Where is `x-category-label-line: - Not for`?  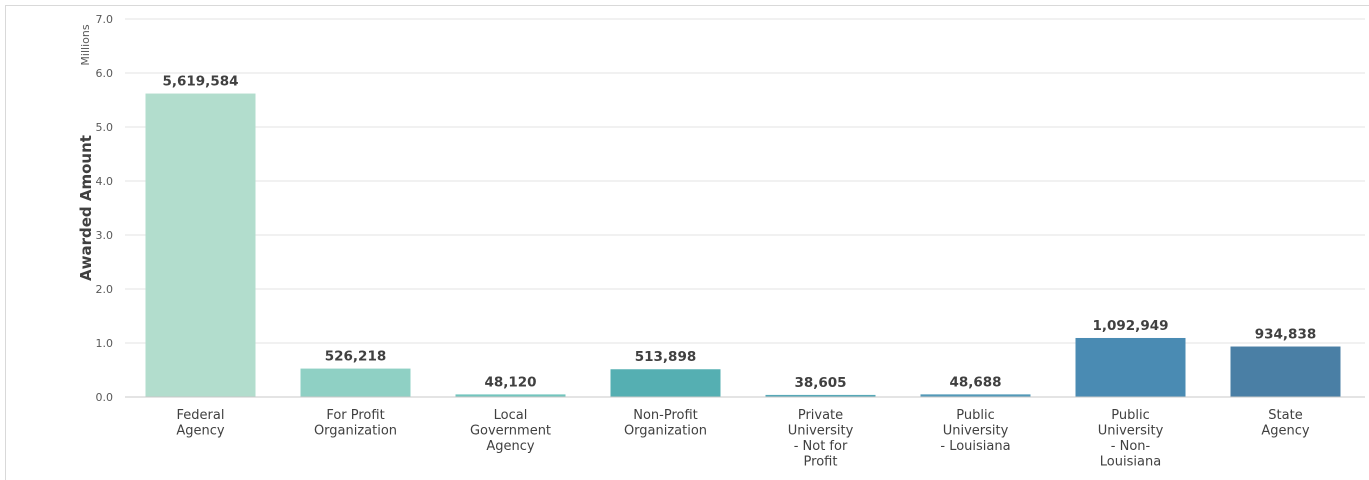 x-category-label-line: - Not for is located at coordinates (821, 446).